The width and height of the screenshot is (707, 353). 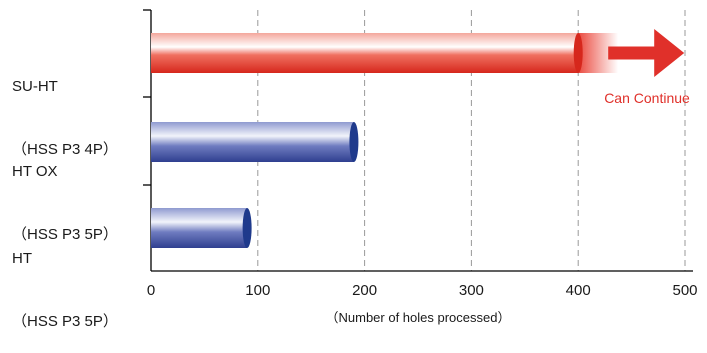 I want to click on category-label-1: SU-HT （HSS P3 4P）, so click(x=65, y=107).